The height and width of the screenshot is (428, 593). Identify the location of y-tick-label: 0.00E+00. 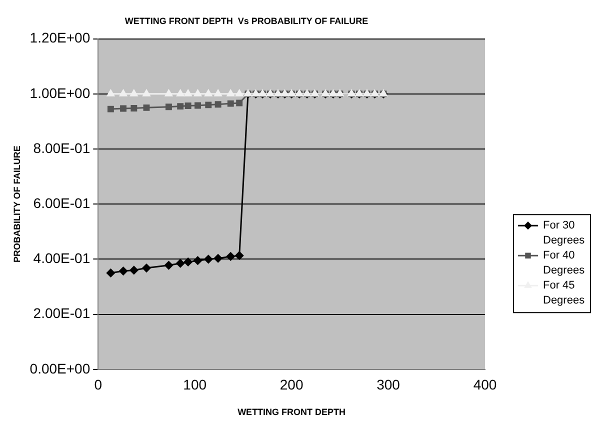
(60, 368).